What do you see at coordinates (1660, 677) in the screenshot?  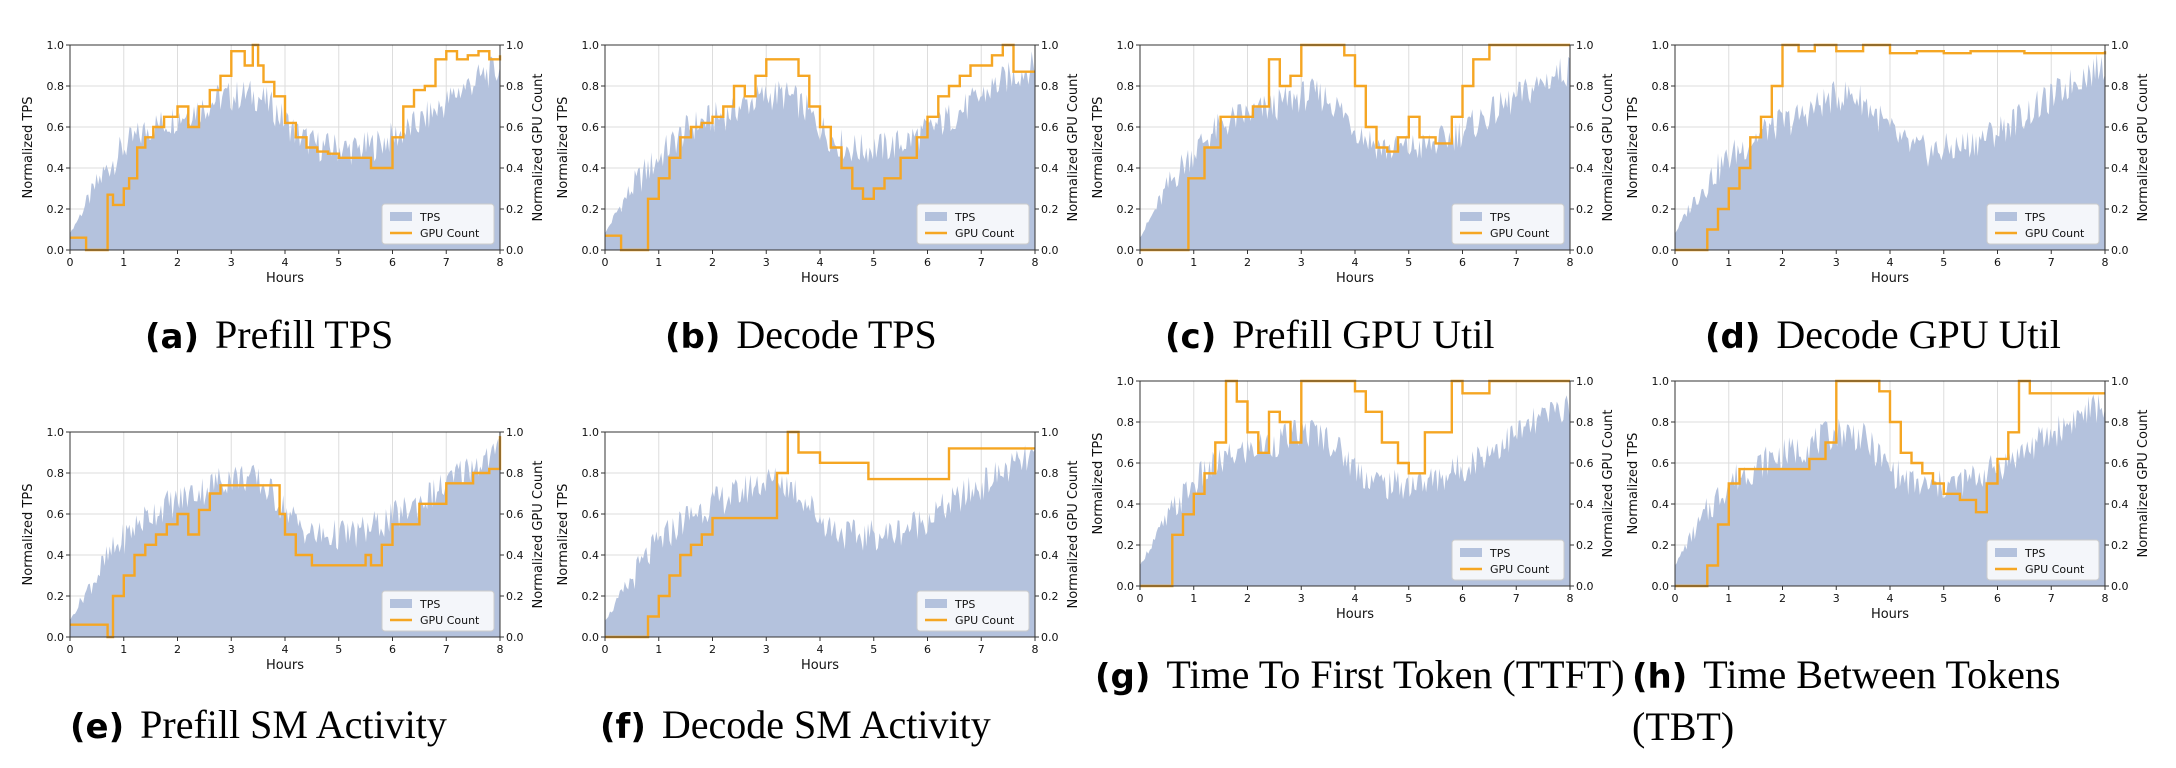 I see `caption-label: (h)` at bounding box center [1660, 677].